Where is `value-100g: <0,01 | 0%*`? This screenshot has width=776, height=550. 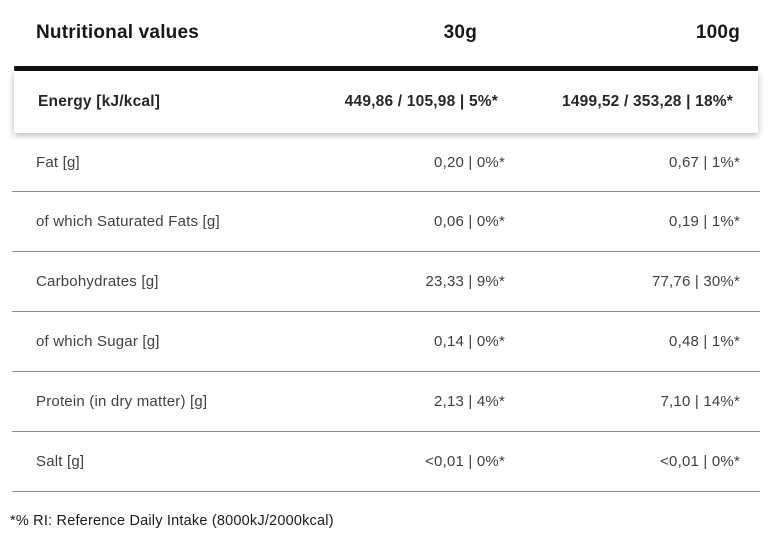 value-100g: <0,01 | 0%* is located at coordinates (700, 461).